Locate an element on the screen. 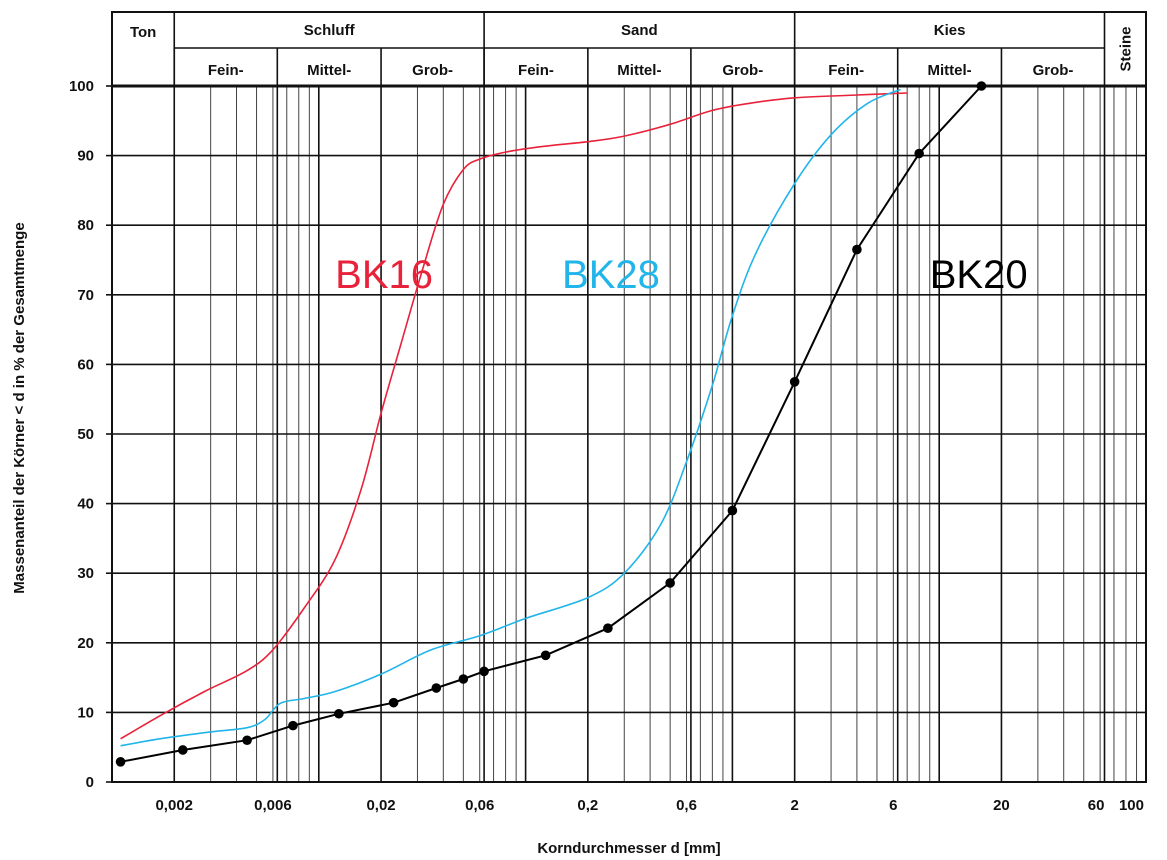  header-label-sand: Sand is located at coordinates (639, 30).